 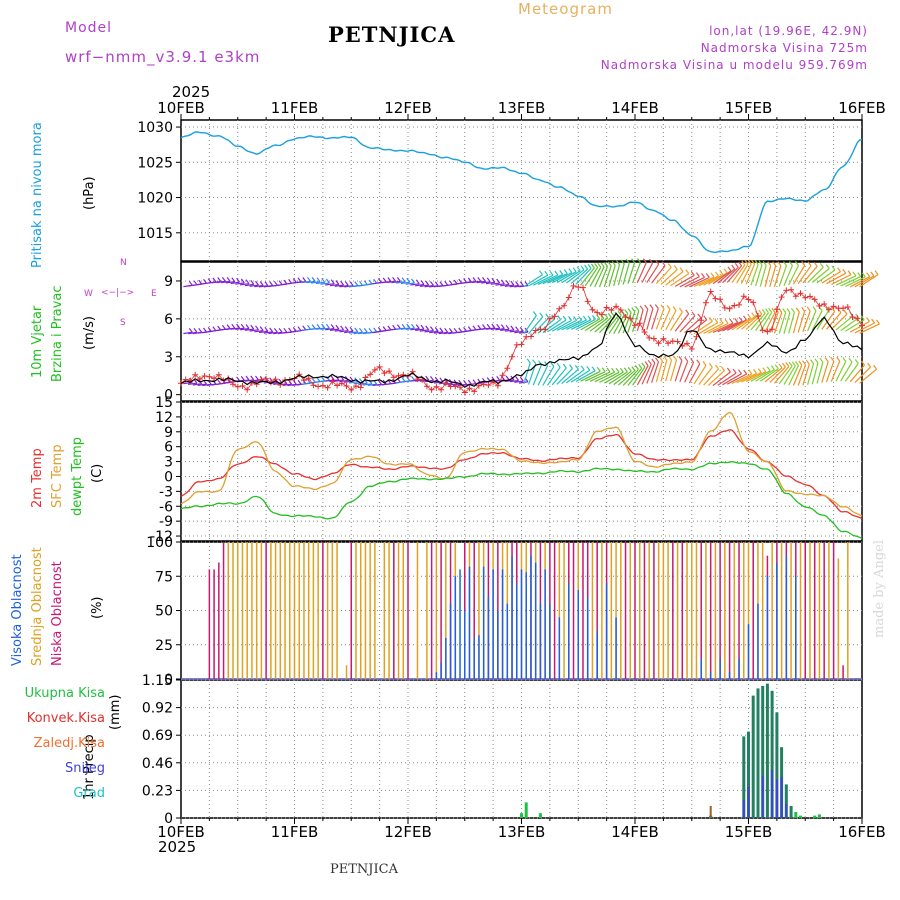 What do you see at coordinates (89, 793) in the screenshot?
I see `legend-hail: Grad` at bounding box center [89, 793].